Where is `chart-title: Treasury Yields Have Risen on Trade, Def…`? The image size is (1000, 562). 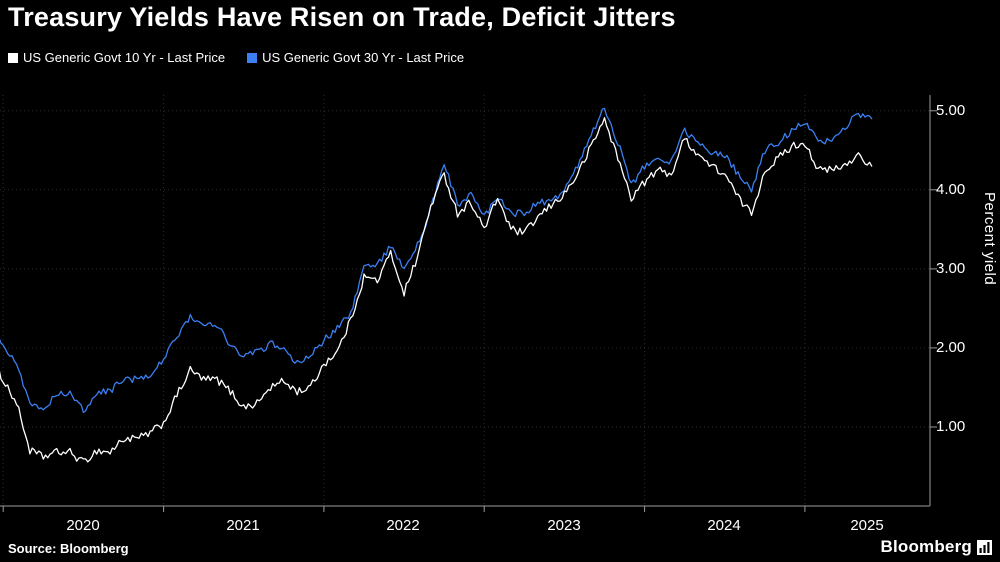
chart-title: Treasury Yields Have Risen on Trade, Def… is located at coordinates (342, 17).